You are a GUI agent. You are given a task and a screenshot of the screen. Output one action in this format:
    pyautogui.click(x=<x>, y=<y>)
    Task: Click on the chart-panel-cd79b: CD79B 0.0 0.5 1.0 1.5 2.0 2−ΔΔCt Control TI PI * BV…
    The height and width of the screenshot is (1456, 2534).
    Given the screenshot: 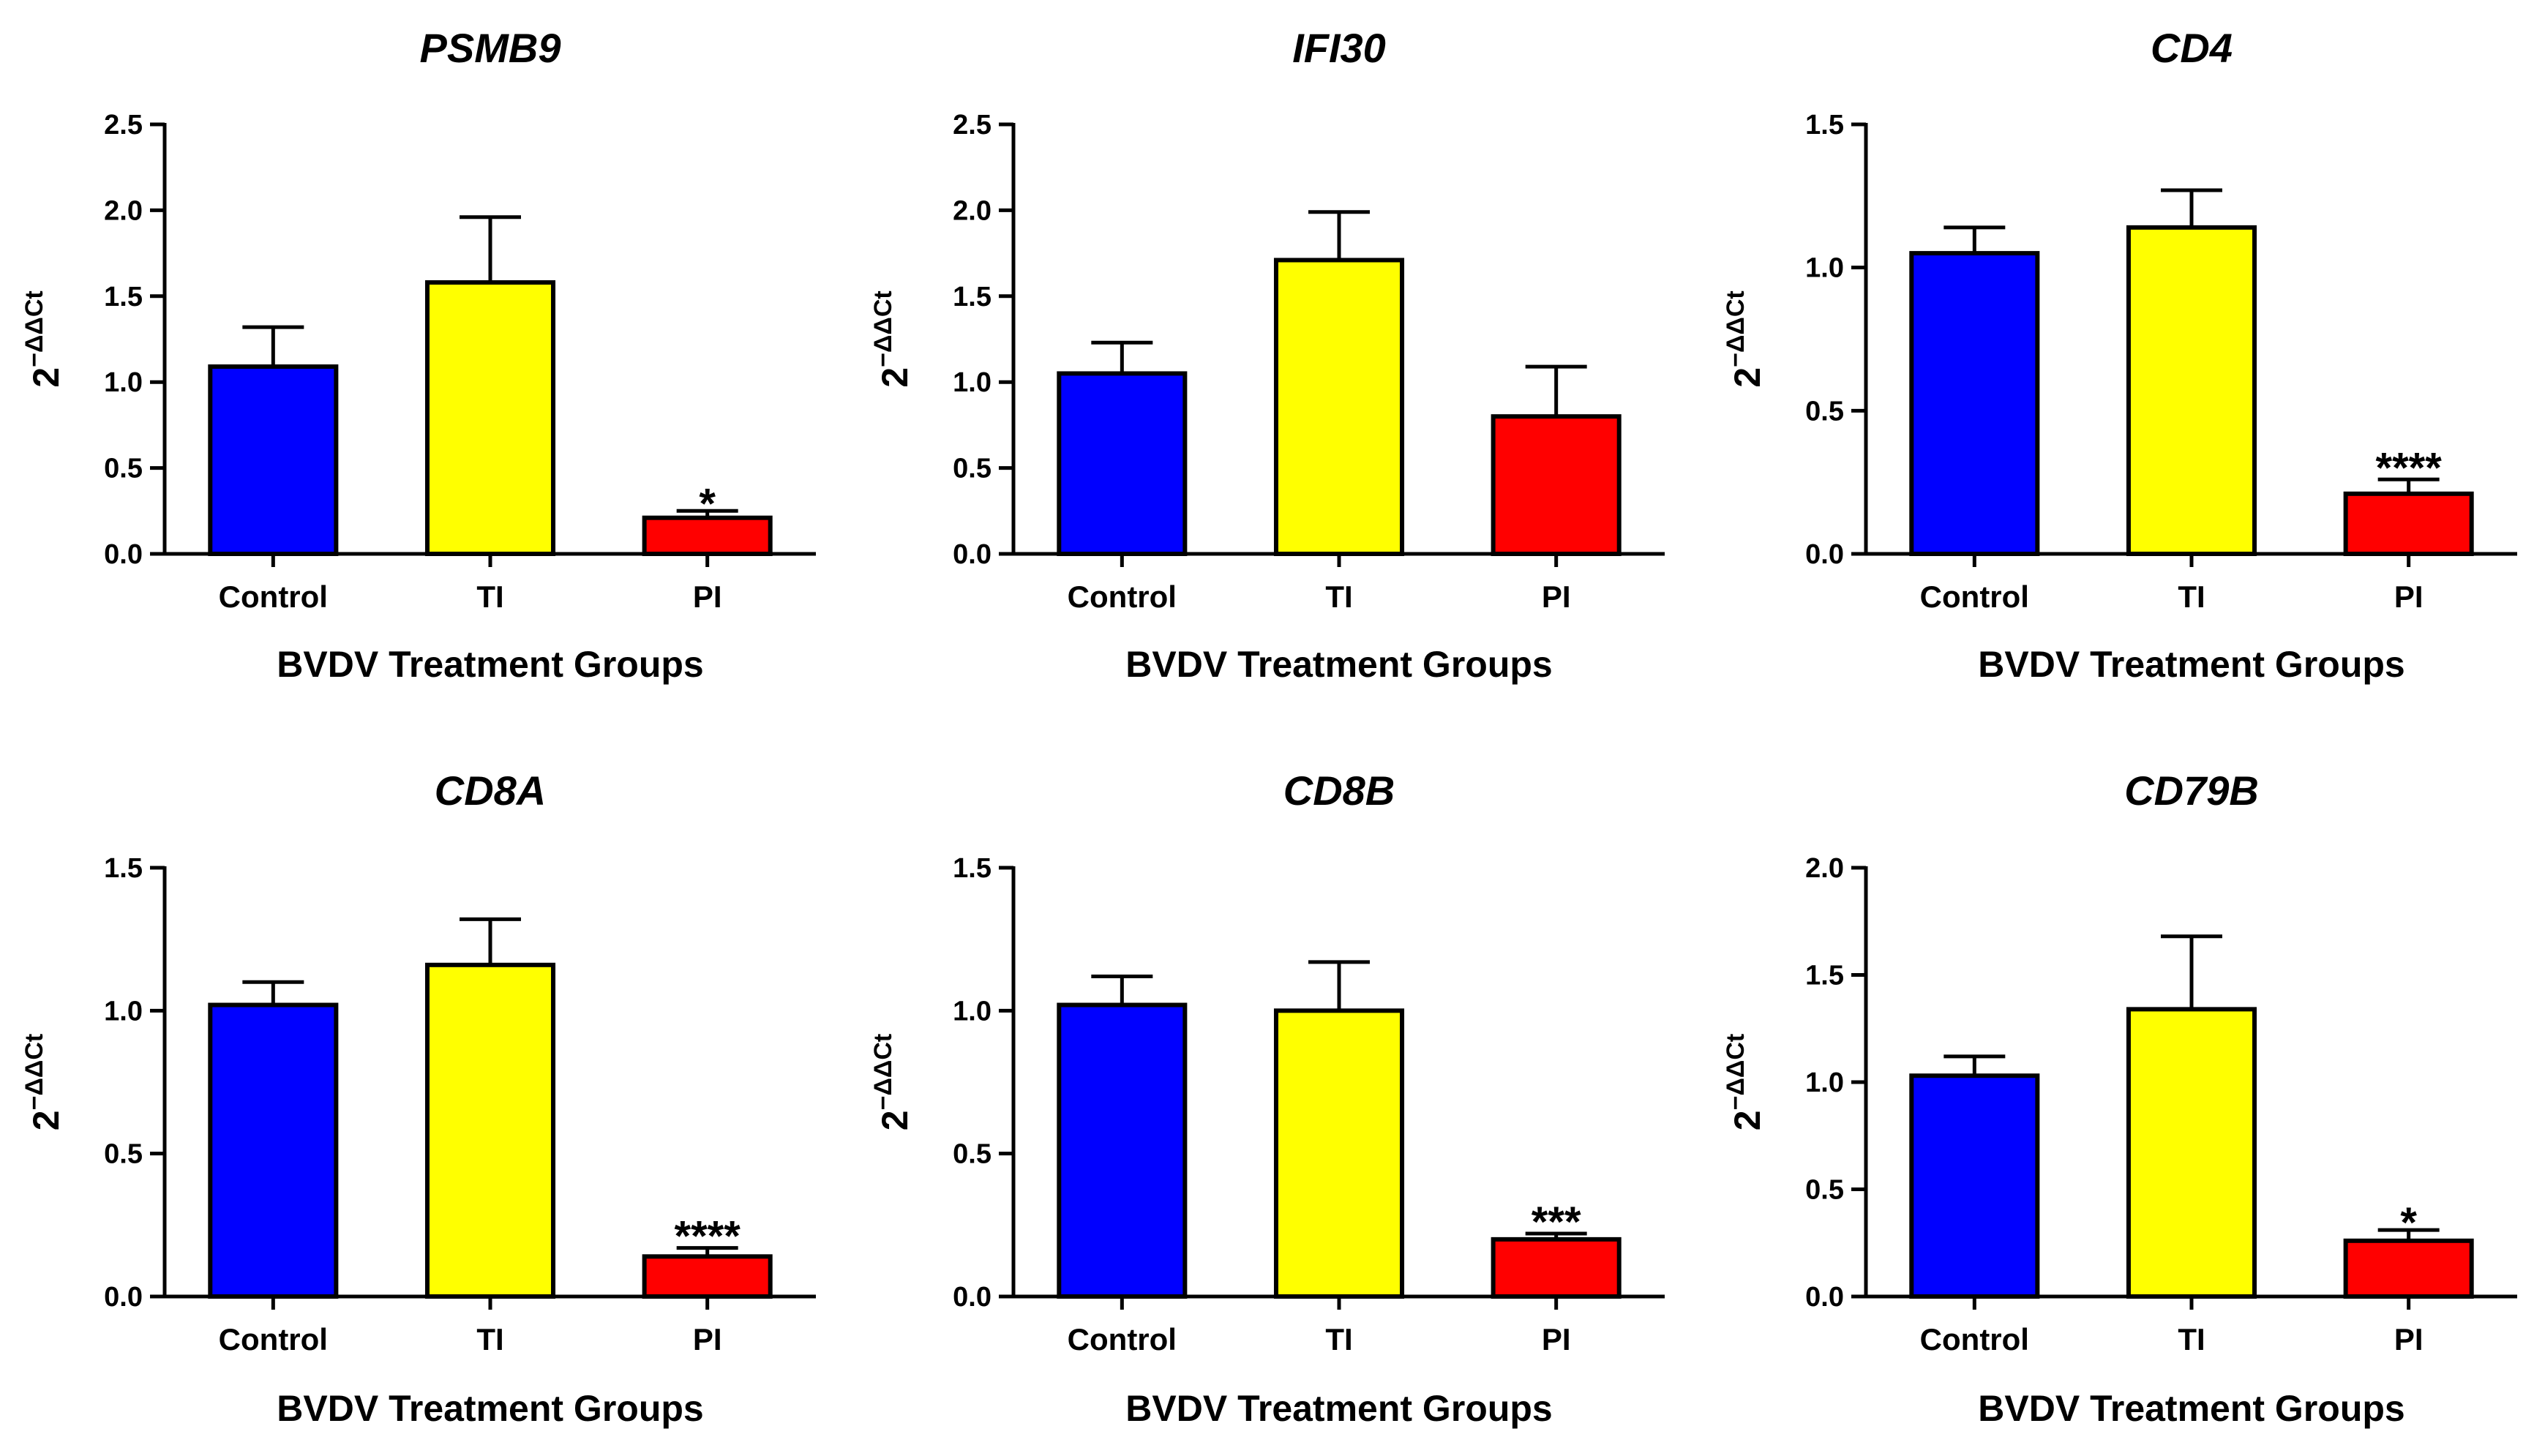 What is the action you would take?
    pyautogui.click(x=2119, y=1098)
    